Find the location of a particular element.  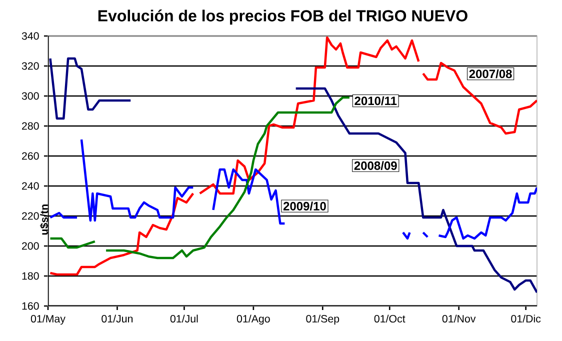

chart-title: Evolución de los precios FOB del TRIGO NUEVO is located at coordinates (283, 17).